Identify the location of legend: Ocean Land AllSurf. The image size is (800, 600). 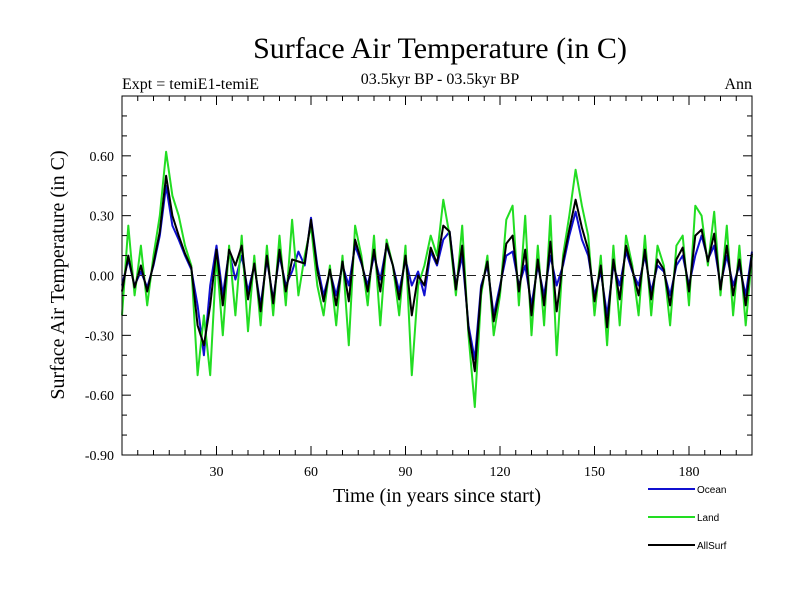
(687, 518).